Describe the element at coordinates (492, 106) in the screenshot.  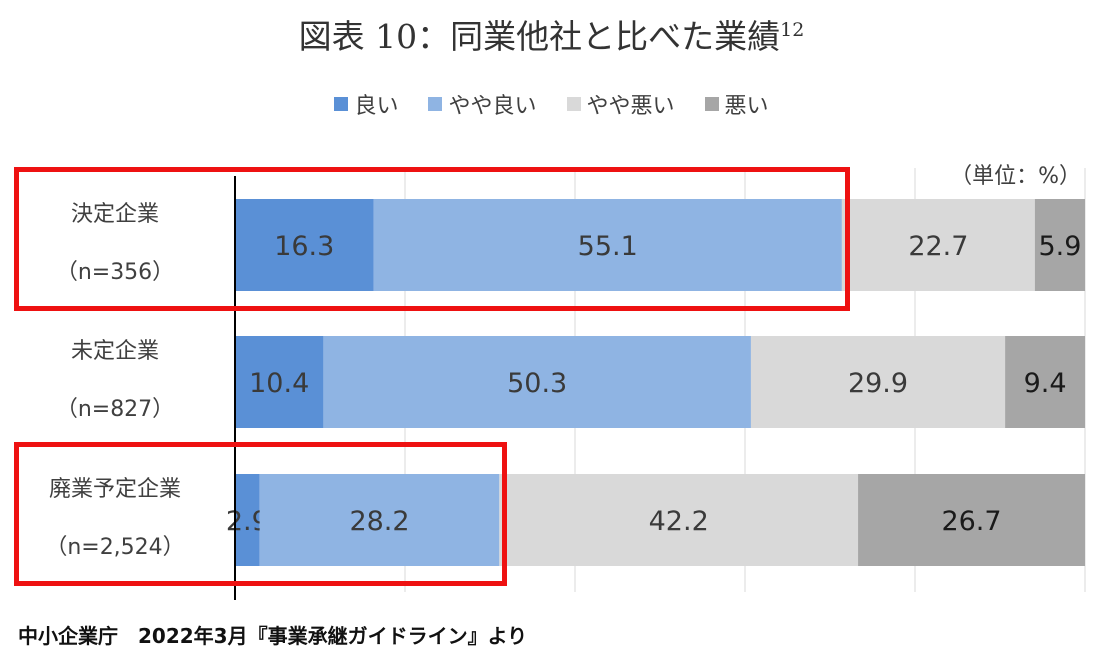
I see `legend-label: やや良い` at that location.